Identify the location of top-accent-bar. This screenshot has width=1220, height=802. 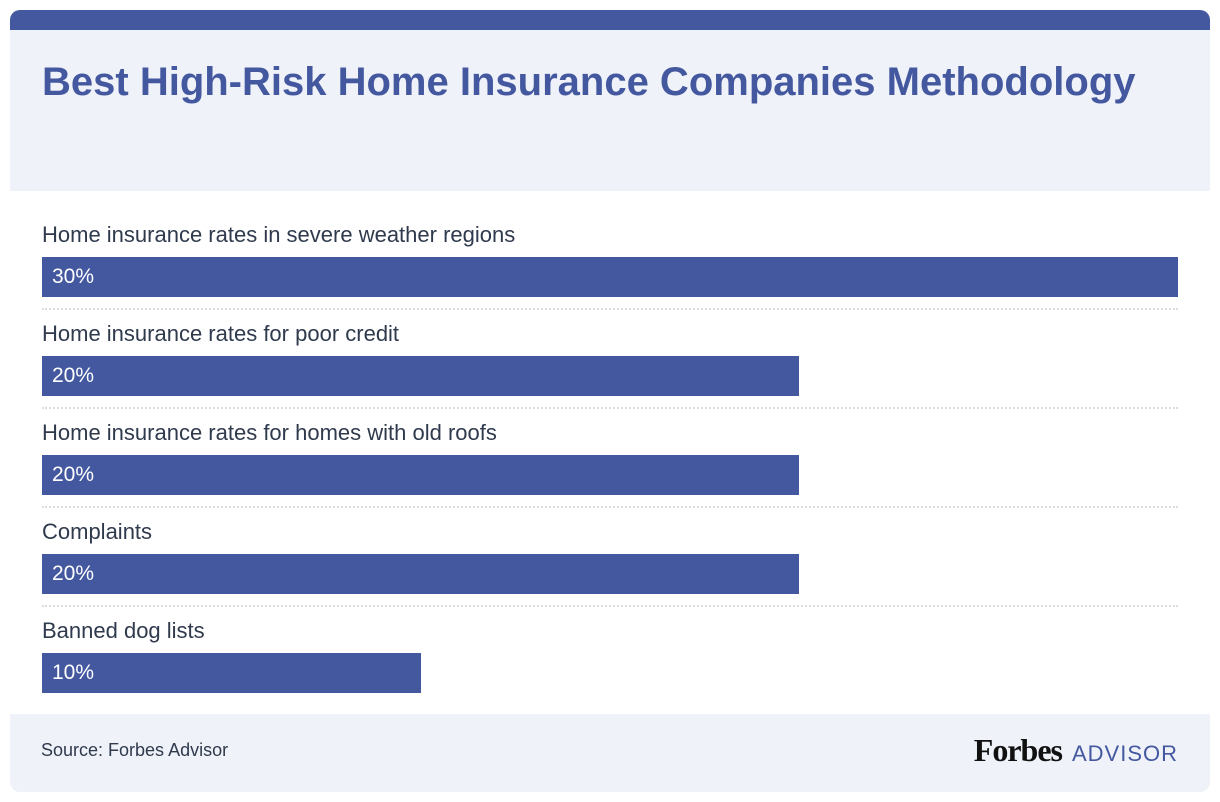
(610, 21).